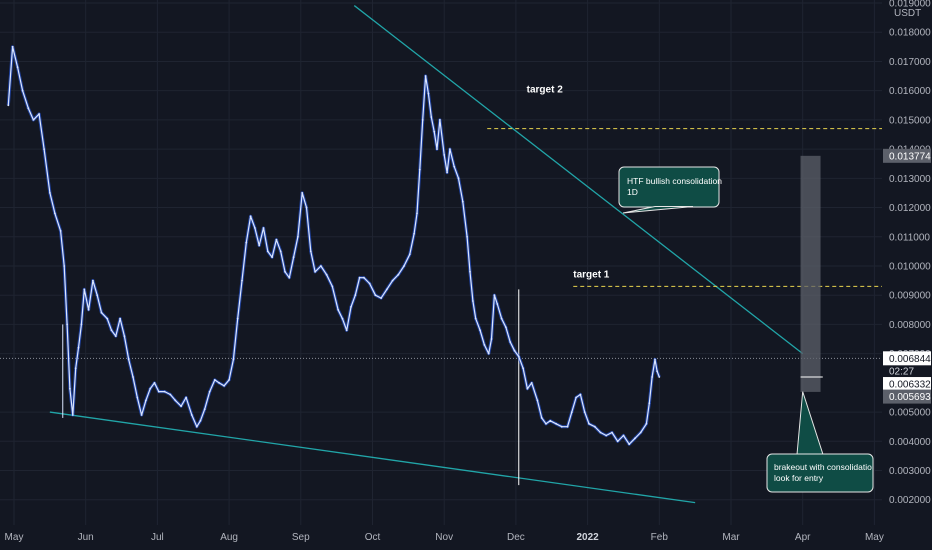  I want to click on range-box-group, so click(811, 273).